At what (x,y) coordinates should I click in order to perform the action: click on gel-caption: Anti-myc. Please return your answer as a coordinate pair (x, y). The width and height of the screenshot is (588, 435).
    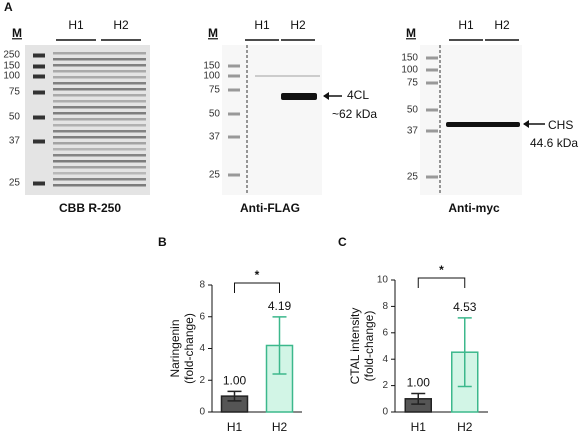
    Looking at the image, I should click on (474, 208).